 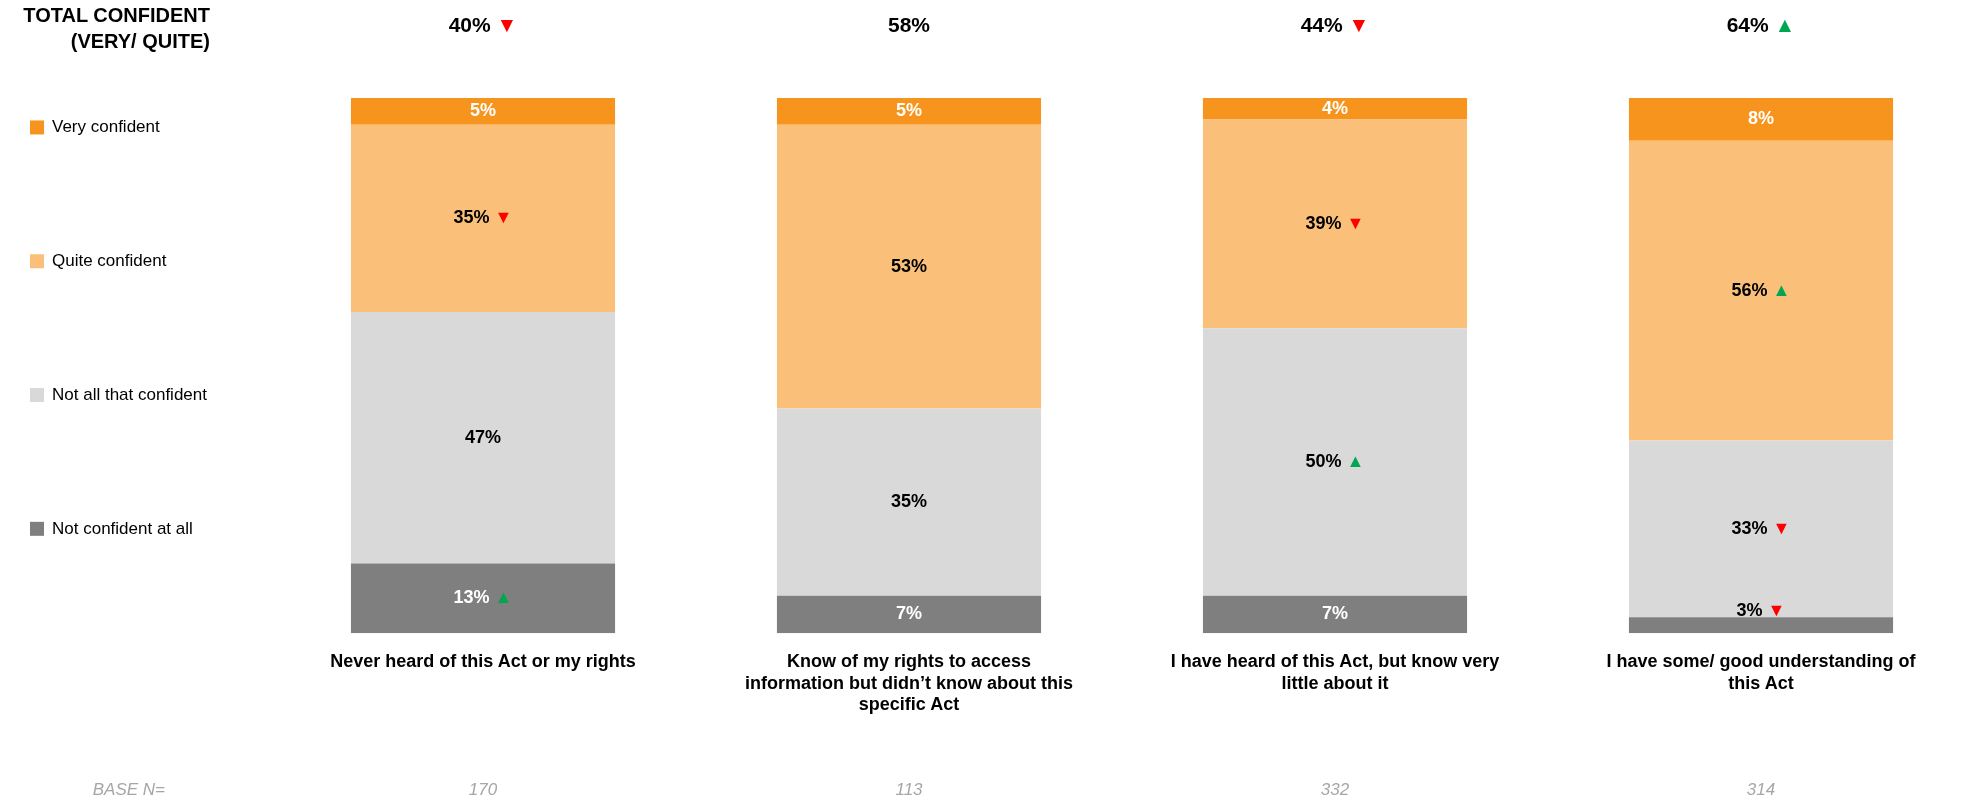 I want to click on data-label: 8%, so click(x=1761, y=118).